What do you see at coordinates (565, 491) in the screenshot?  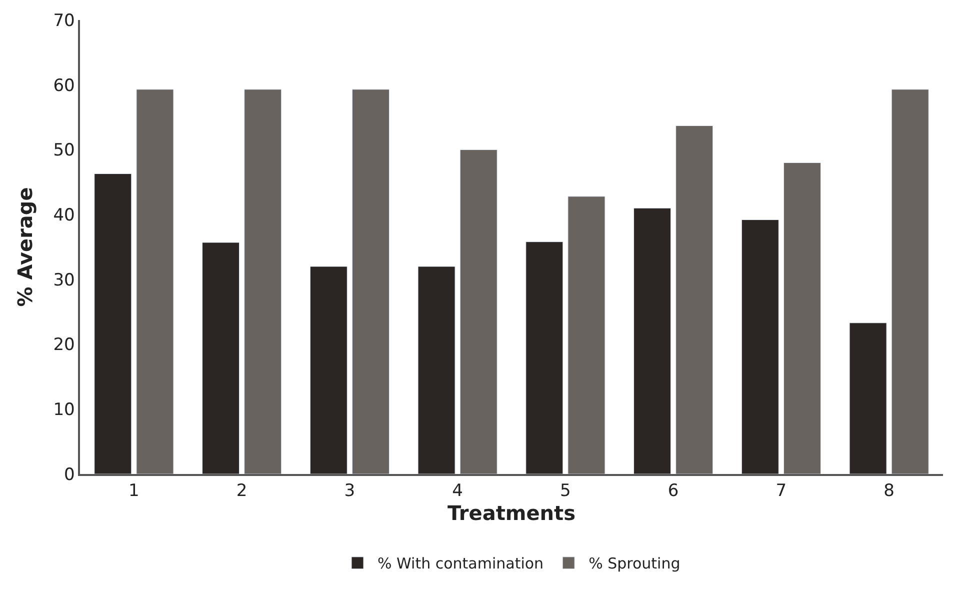 I see `x-tick-label: 5` at bounding box center [565, 491].